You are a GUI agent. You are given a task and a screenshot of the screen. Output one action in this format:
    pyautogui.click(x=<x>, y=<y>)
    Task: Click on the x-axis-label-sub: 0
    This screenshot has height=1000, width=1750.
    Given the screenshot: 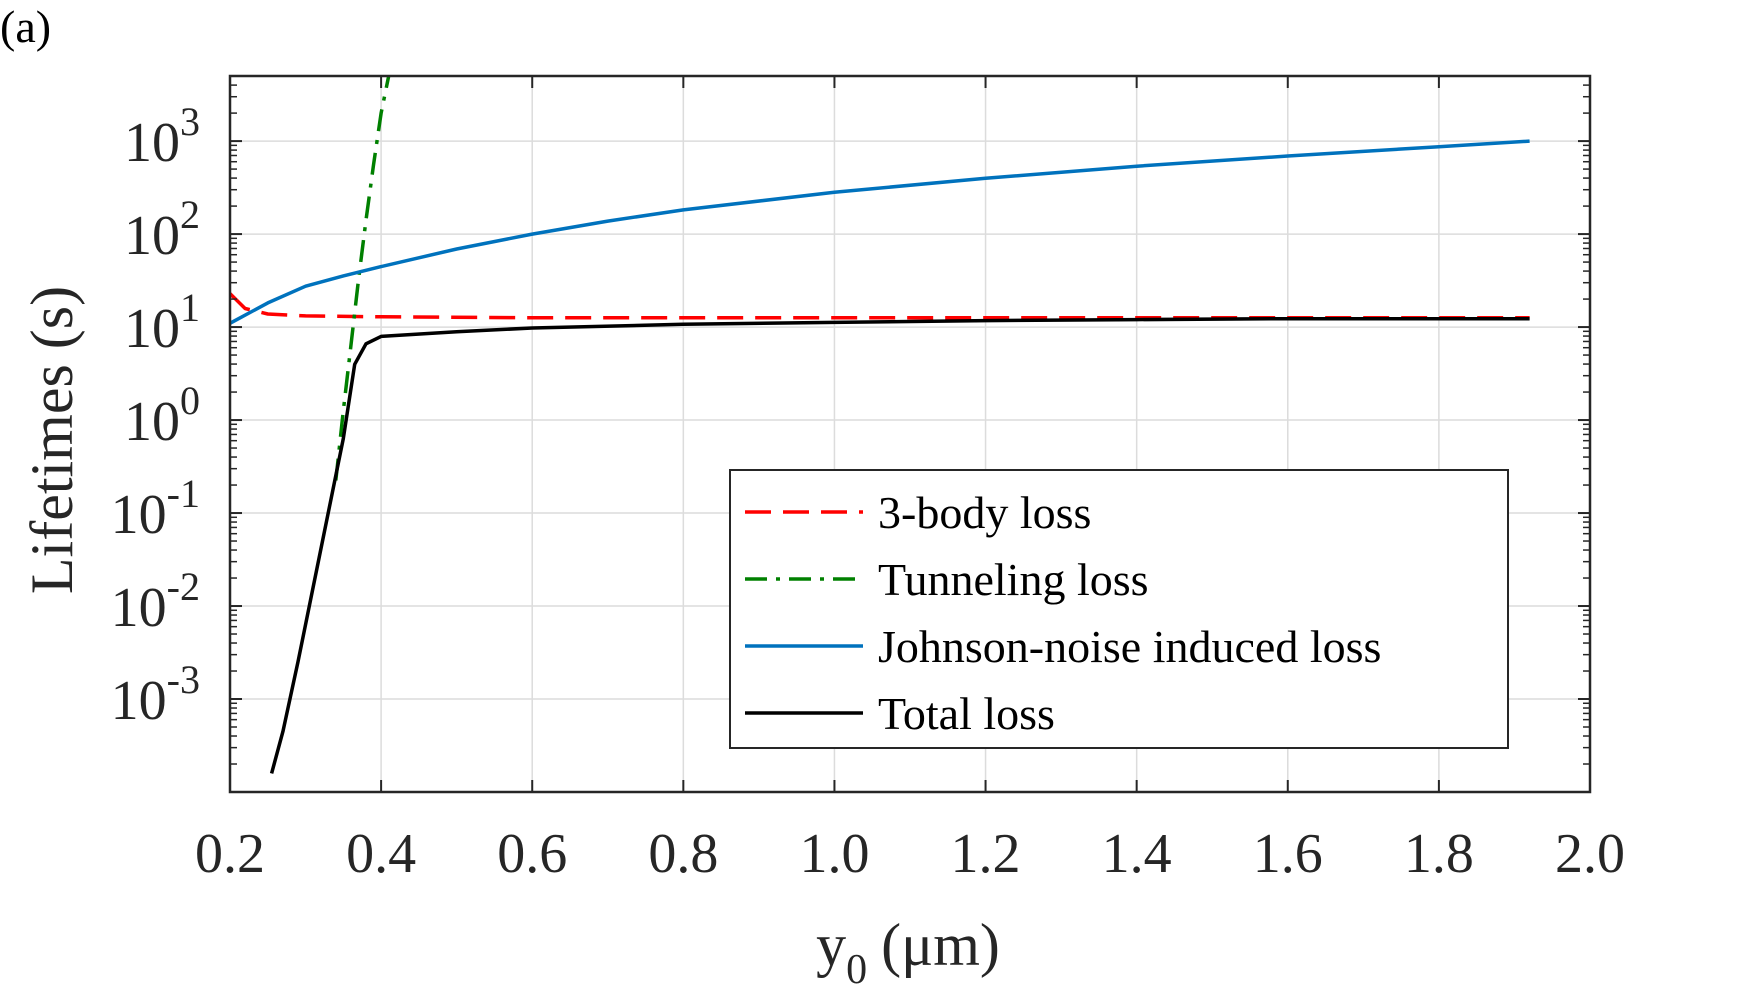 What is the action you would take?
    pyautogui.click(x=856, y=970)
    